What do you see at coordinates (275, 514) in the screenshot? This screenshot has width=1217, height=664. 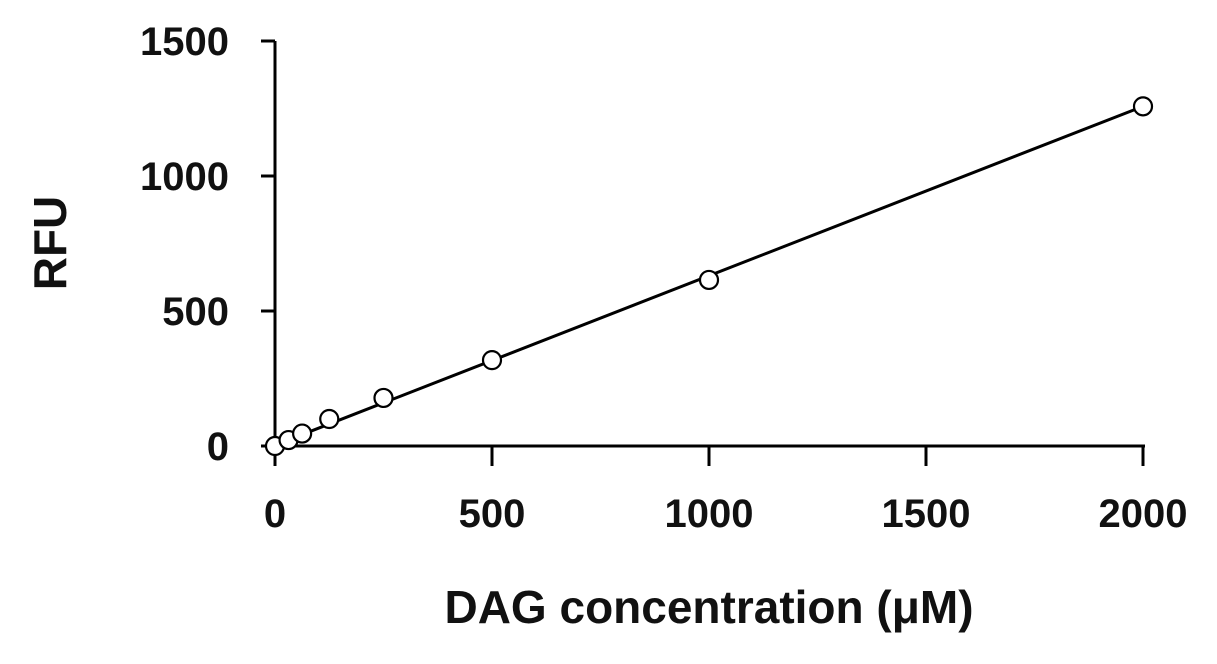 I see `x-tick-label: 0` at bounding box center [275, 514].